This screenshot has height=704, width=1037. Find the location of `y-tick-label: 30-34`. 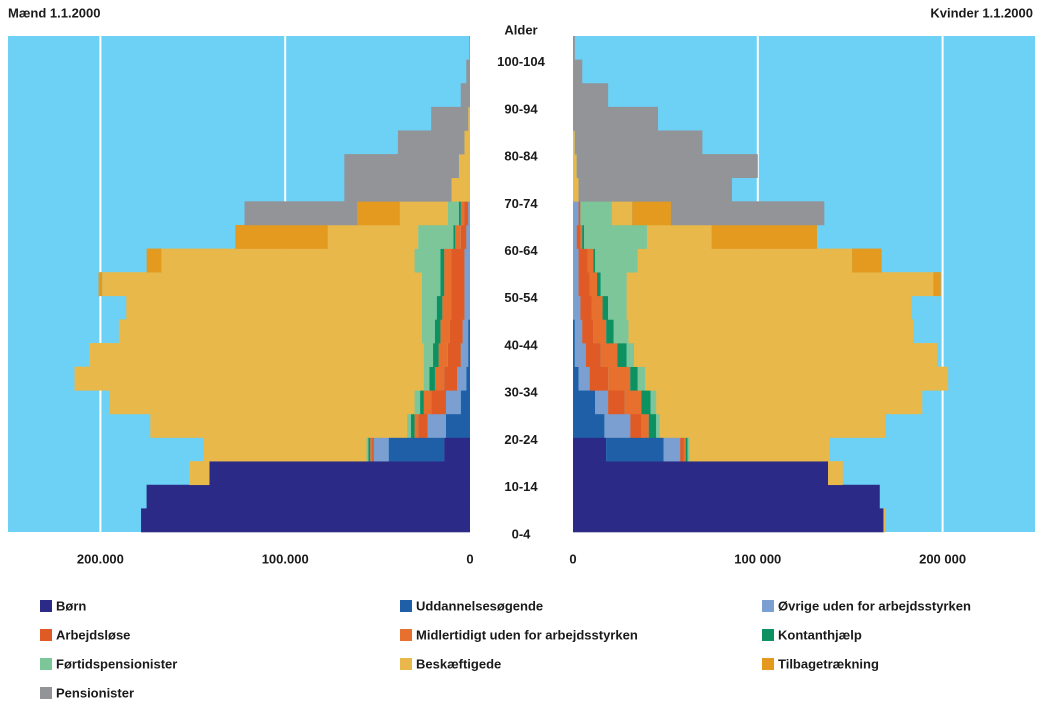

y-tick-label: 30-34 is located at coordinates (521, 392).